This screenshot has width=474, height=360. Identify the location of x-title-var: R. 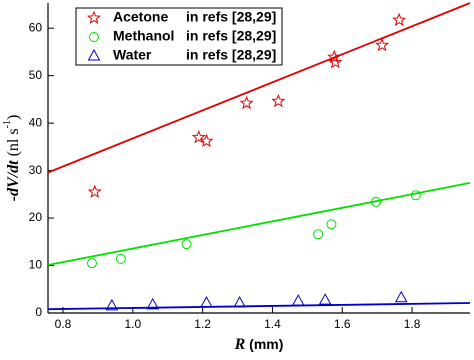
(240, 344).